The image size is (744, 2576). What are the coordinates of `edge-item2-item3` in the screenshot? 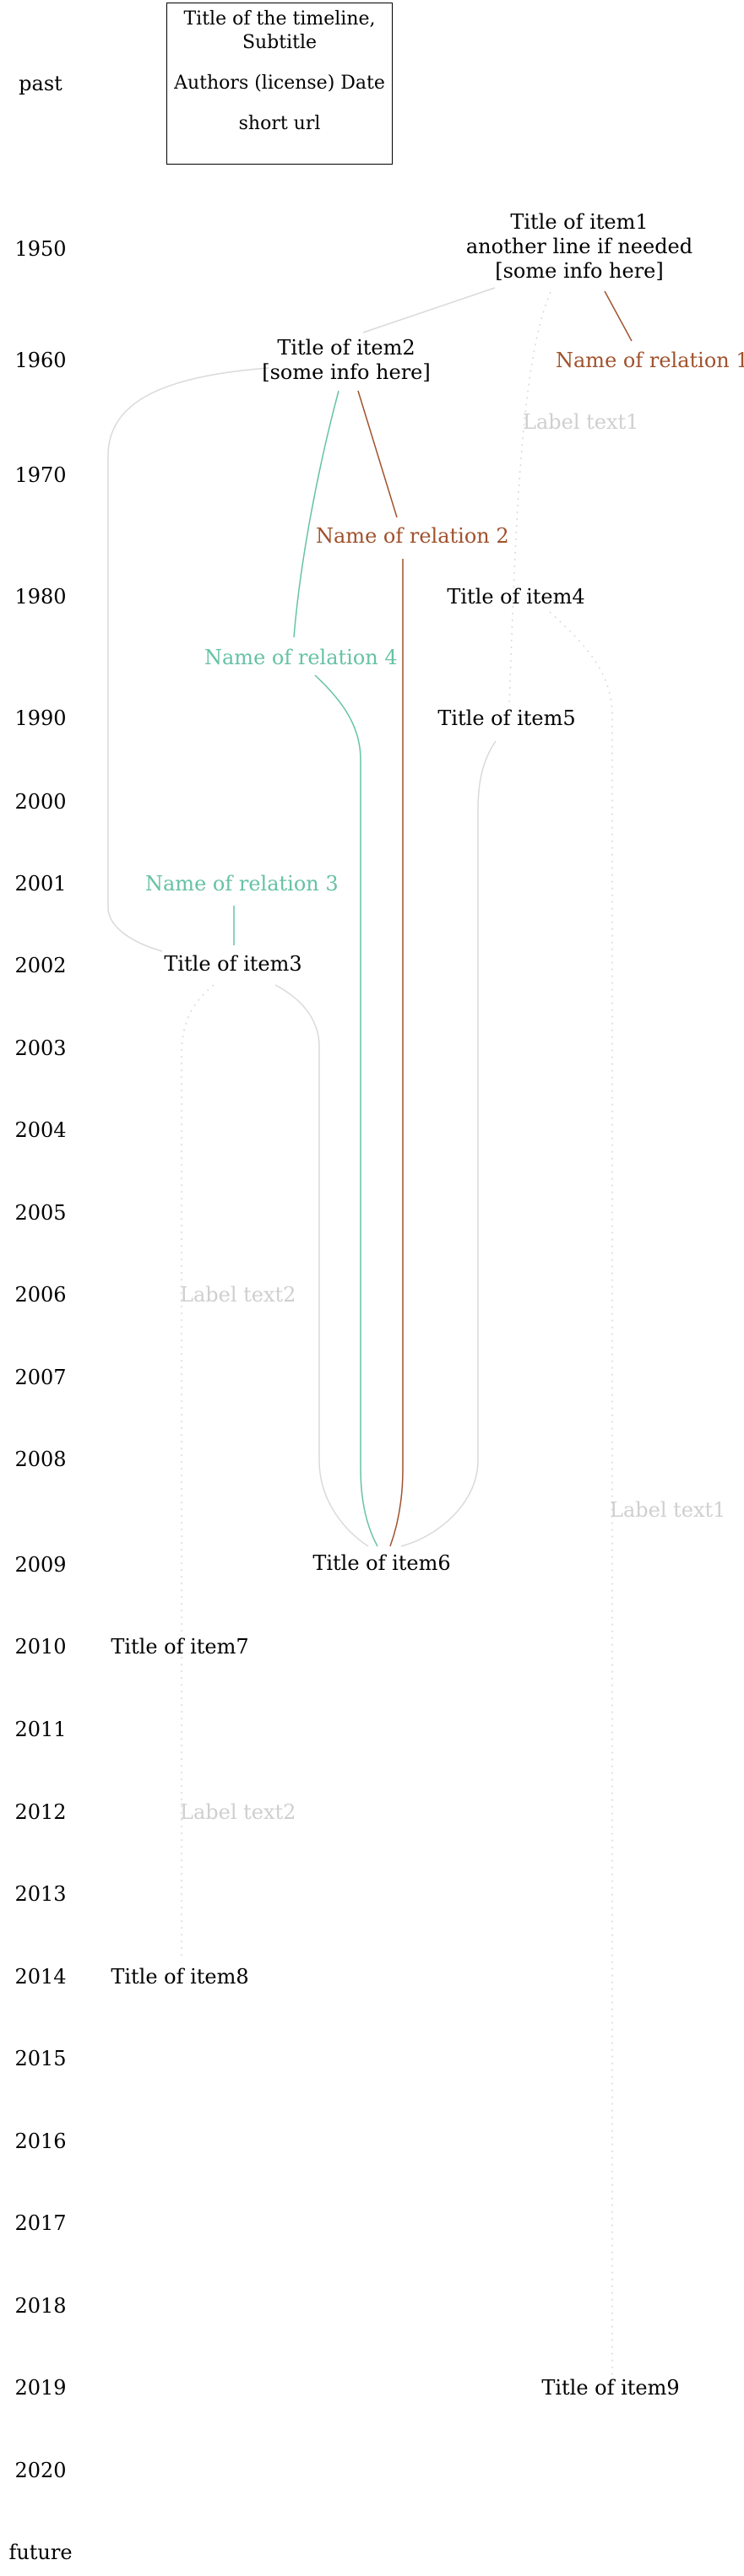 It's located at (188, 659).